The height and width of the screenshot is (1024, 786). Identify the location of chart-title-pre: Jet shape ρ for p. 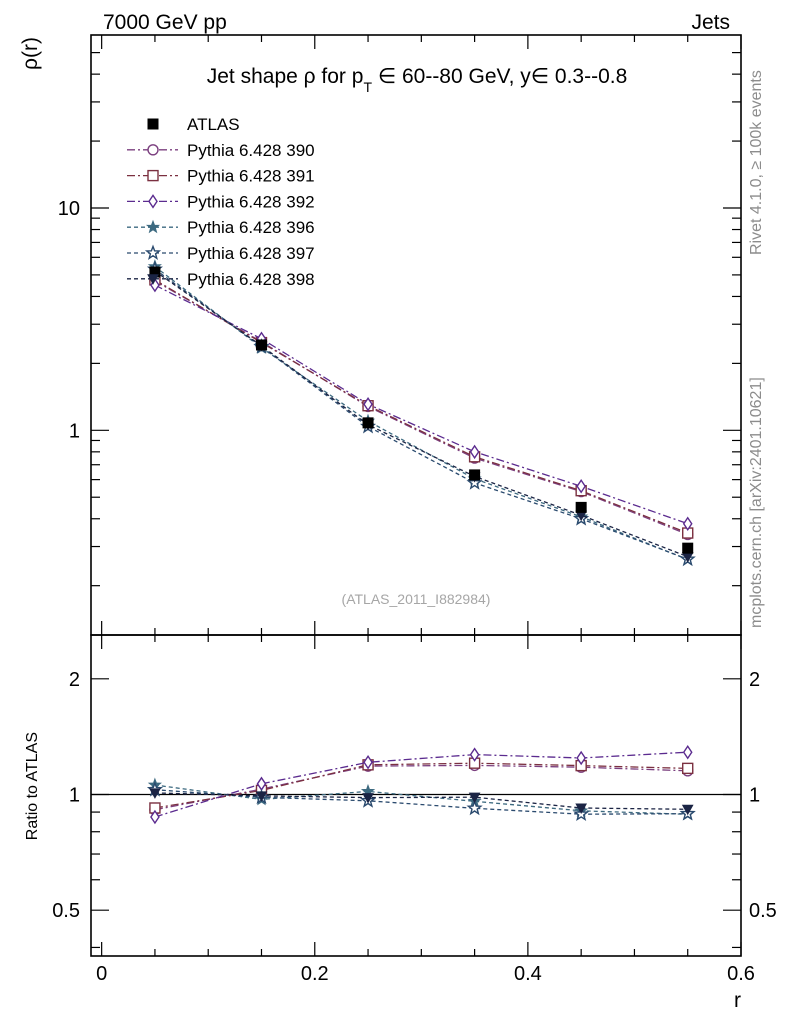
(285, 76).